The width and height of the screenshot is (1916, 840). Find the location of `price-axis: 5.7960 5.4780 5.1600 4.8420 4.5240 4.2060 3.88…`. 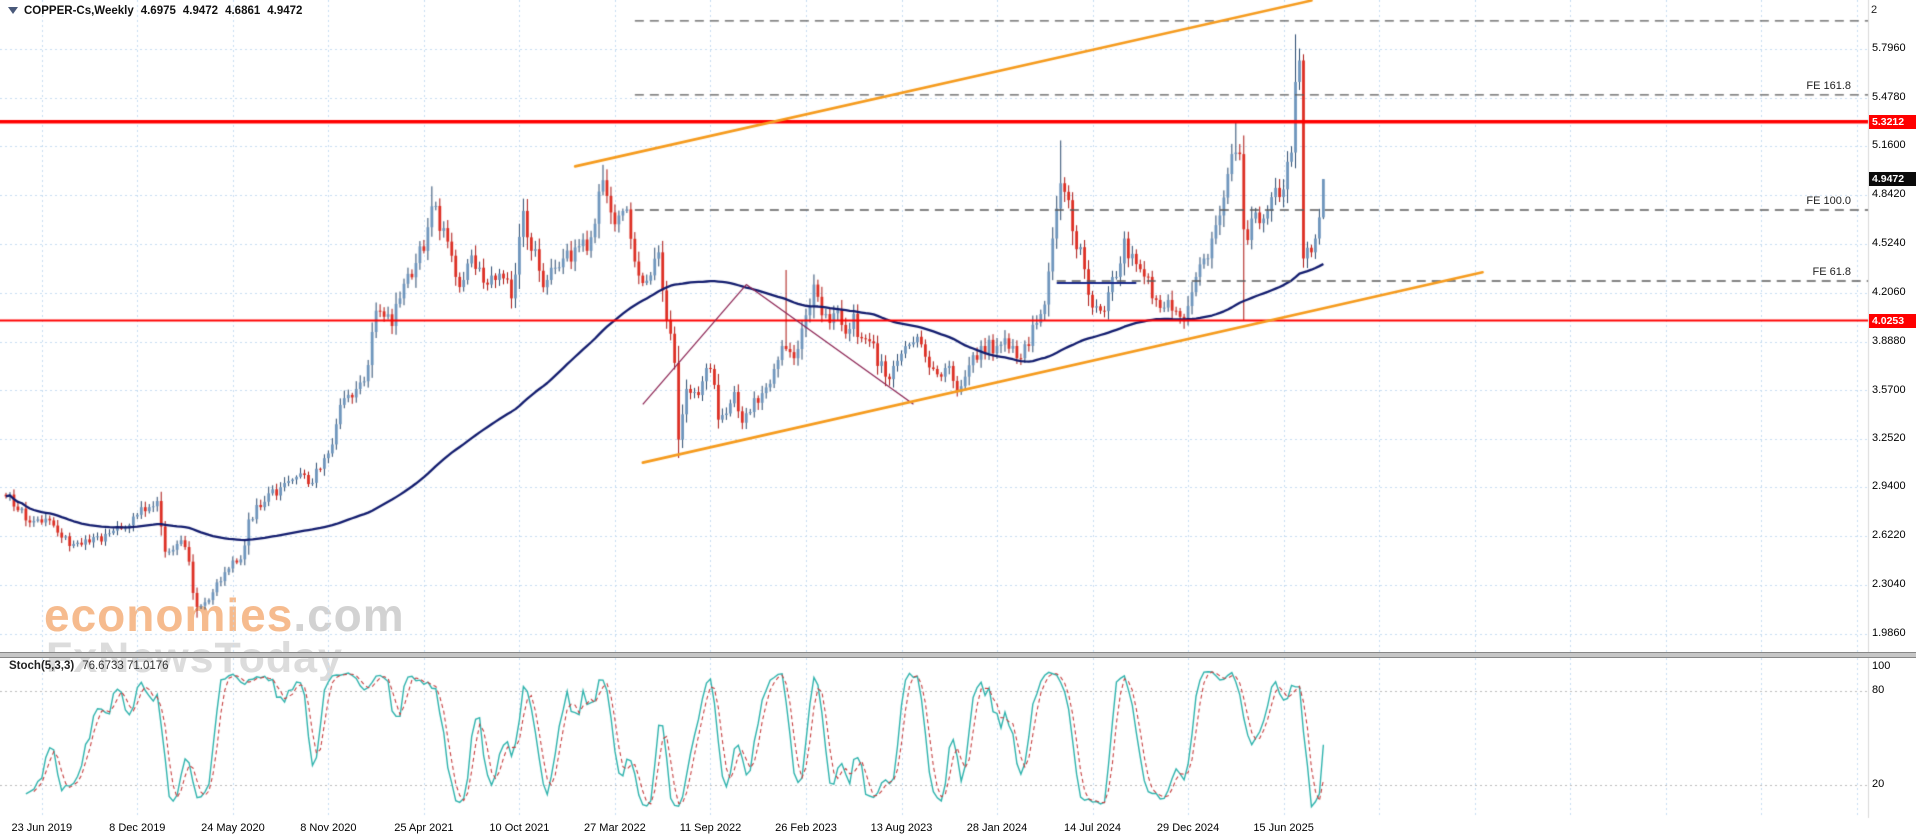

price-axis: 5.7960 5.4780 5.1600 4.8420 4.5240 4.2060 3.88… is located at coordinates (1892, 326).